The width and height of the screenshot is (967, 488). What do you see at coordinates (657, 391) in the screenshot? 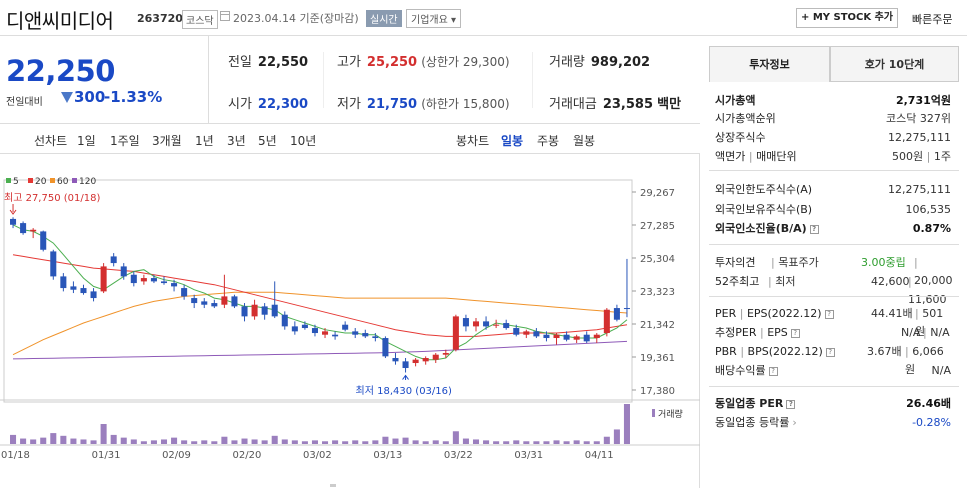
I see `y-tick-label: 17,380` at bounding box center [657, 391].